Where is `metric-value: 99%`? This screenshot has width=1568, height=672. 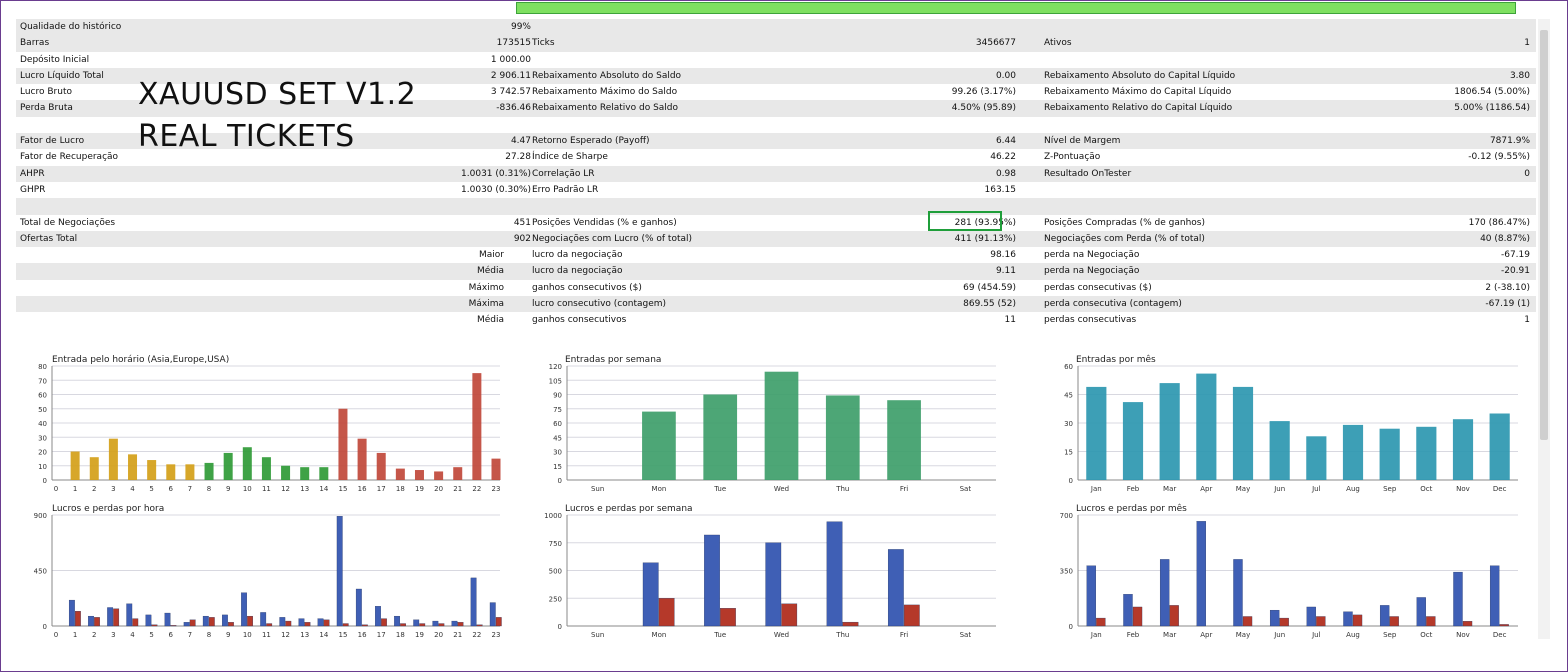
metric-value: 99% is located at coordinates (520, 27).